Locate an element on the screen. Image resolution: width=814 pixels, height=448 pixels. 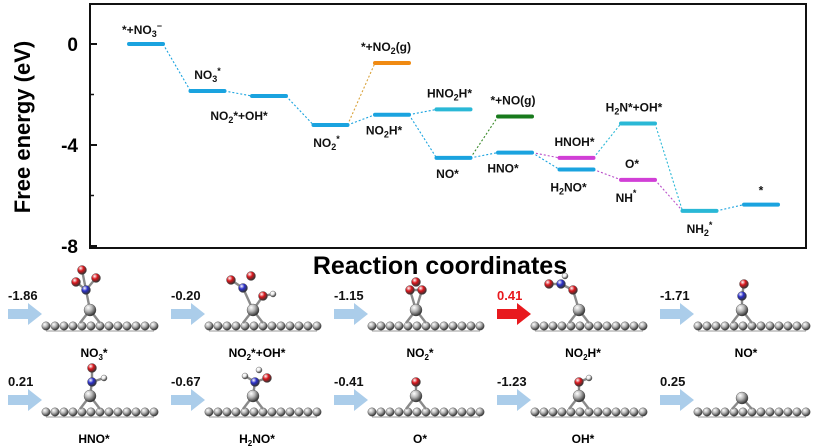
structure-label-oh: OH* is located at coordinates (583, 439).